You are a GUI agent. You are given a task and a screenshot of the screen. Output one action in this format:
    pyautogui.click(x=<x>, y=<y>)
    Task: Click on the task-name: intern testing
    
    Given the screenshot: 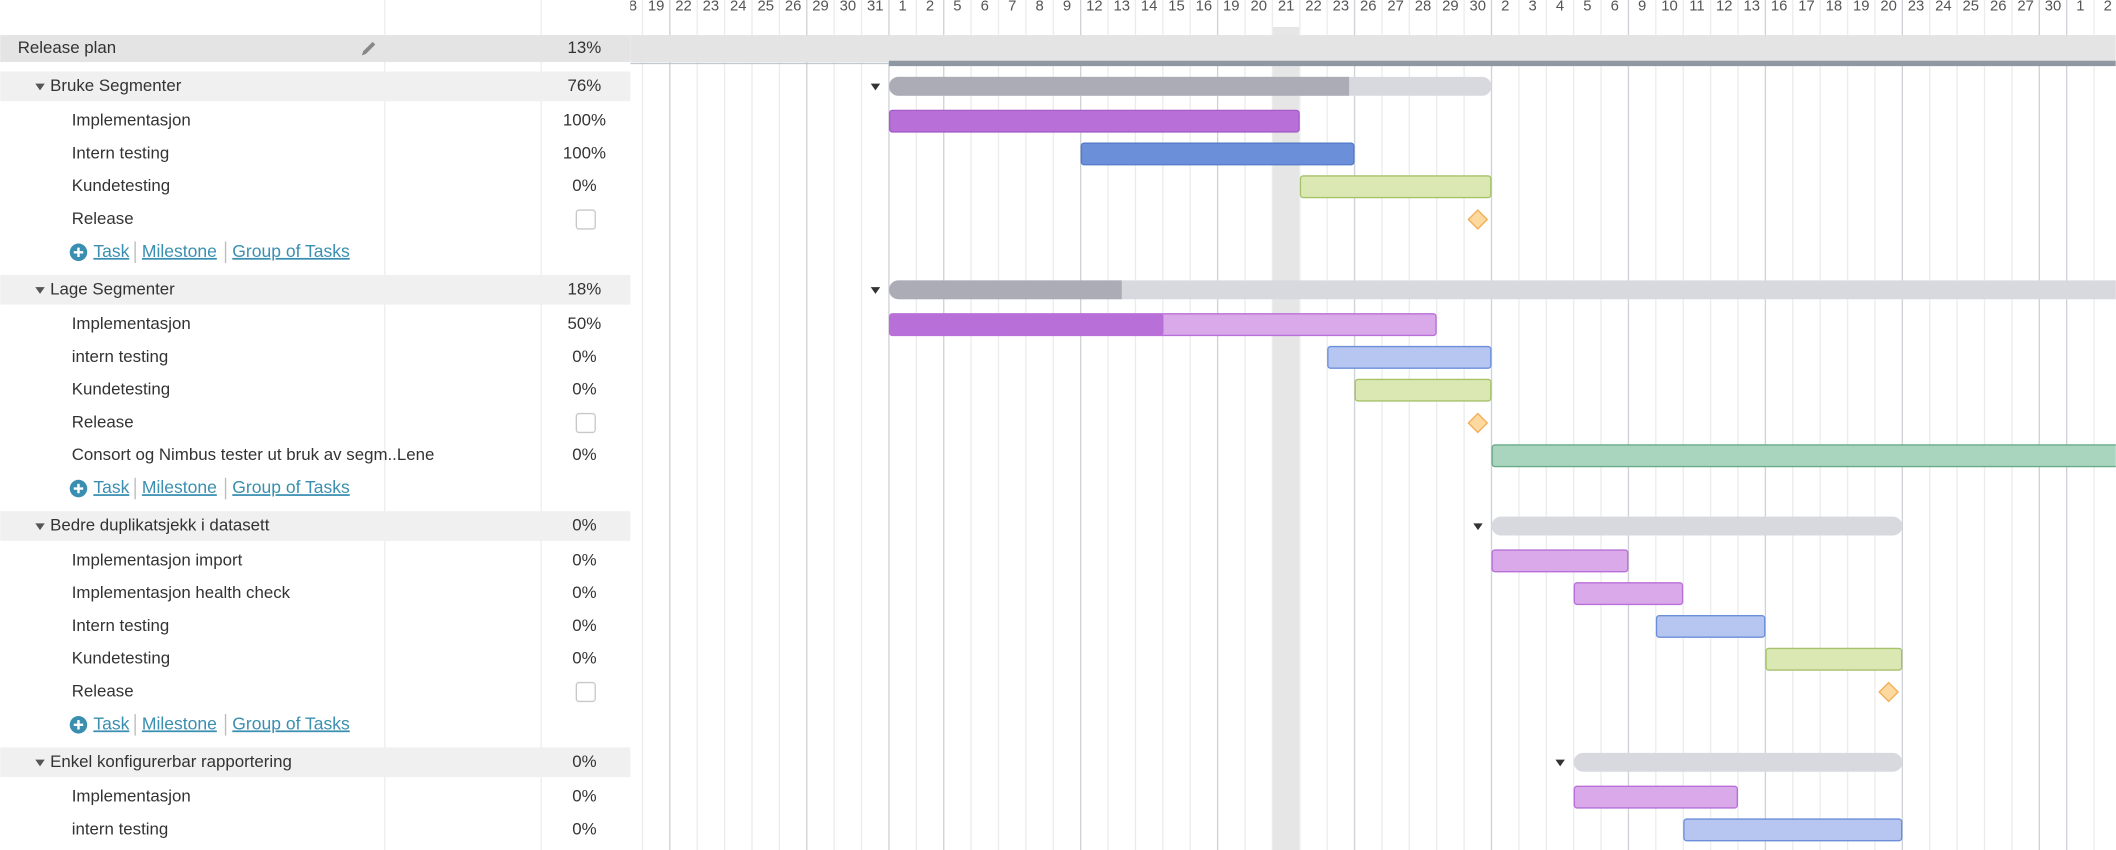 What is the action you would take?
    pyautogui.click(x=120, y=828)
    